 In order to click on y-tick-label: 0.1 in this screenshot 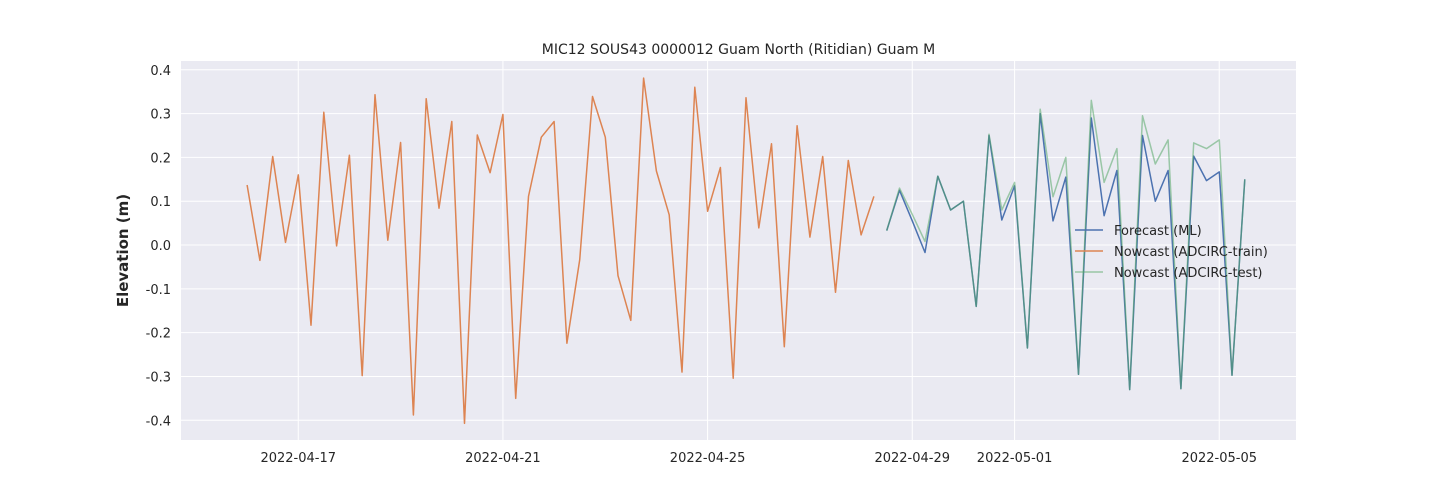, I will do `click(160, 202)`.